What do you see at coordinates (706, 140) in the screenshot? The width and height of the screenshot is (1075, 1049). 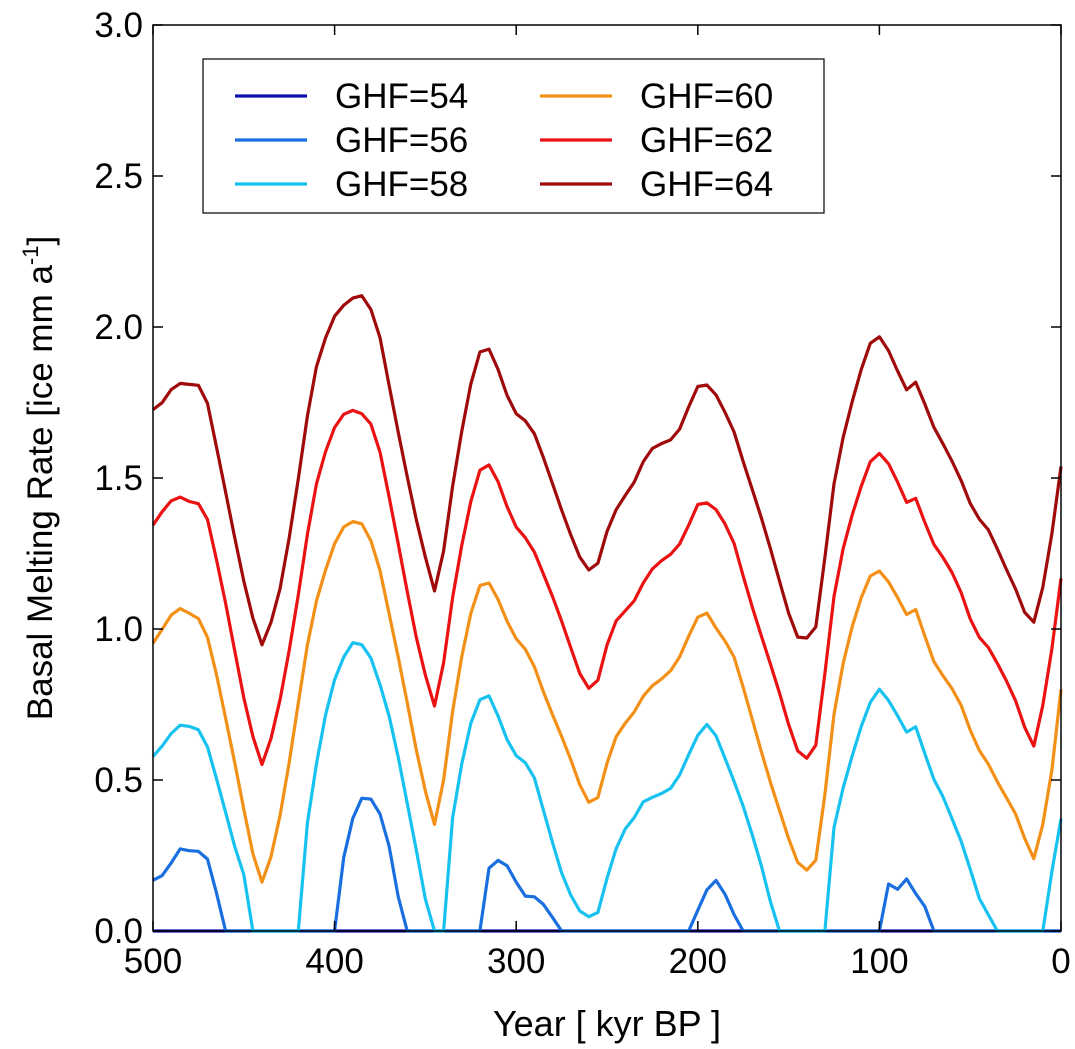 I see `legend-label: GHF=62` at bounding box center [706, 140].